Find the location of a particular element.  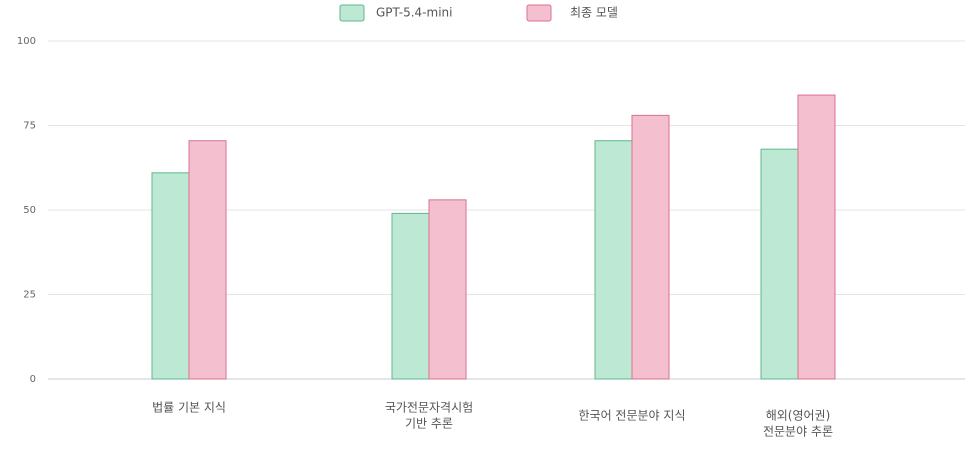

y-tick-label: 50 is located at coordinates (29, 210).